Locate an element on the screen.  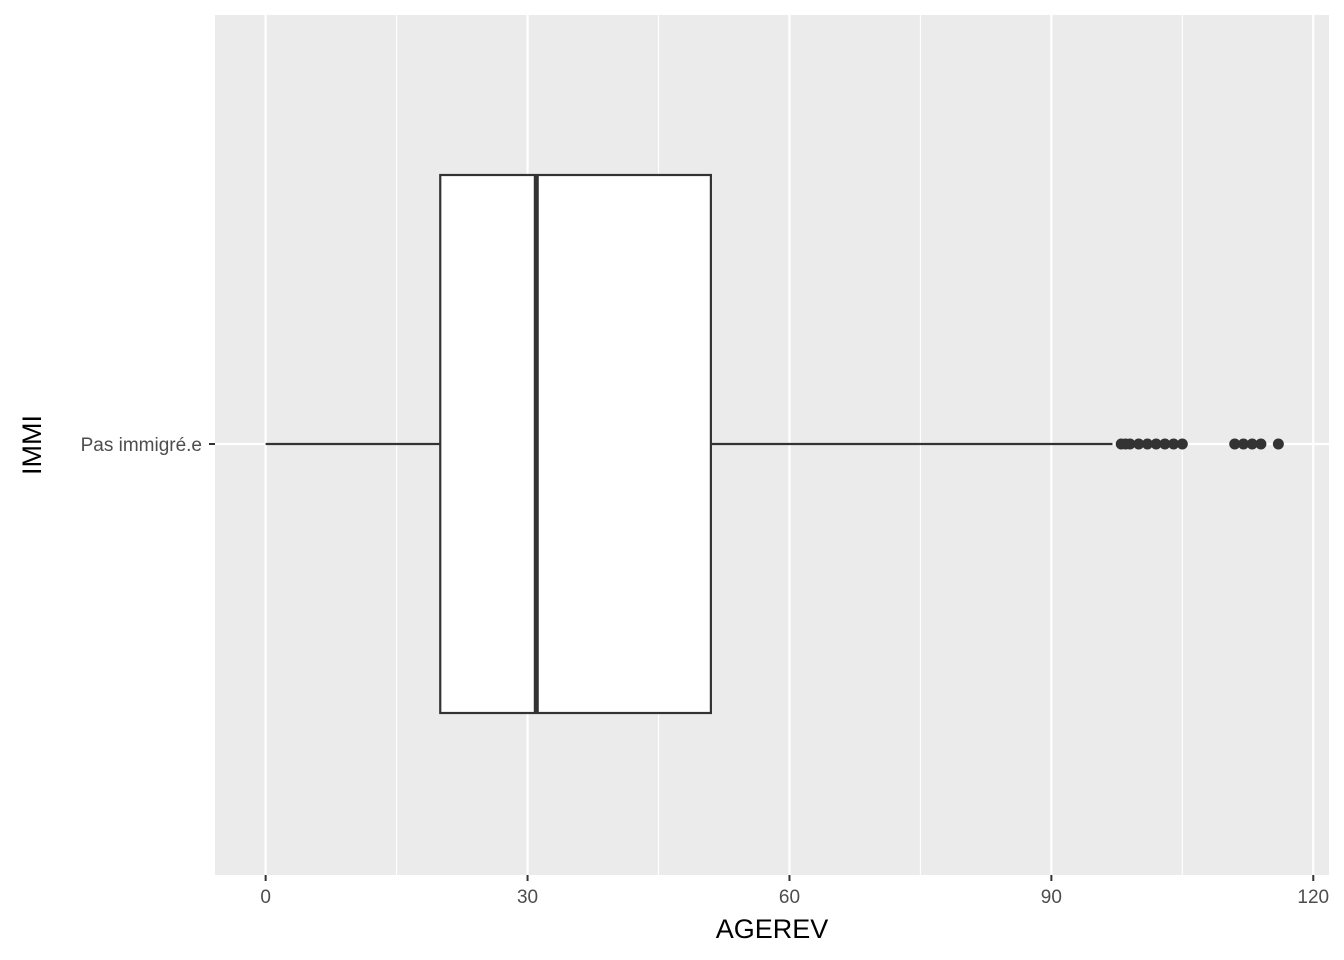
x-axis: 0 30 60 90 120 is located at coordinates (794, 891).